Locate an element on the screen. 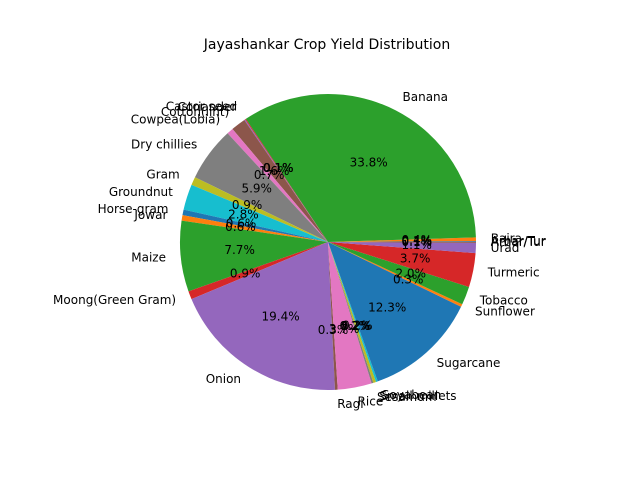  pie-slice-turmeric is located at coordinates (402, 264).